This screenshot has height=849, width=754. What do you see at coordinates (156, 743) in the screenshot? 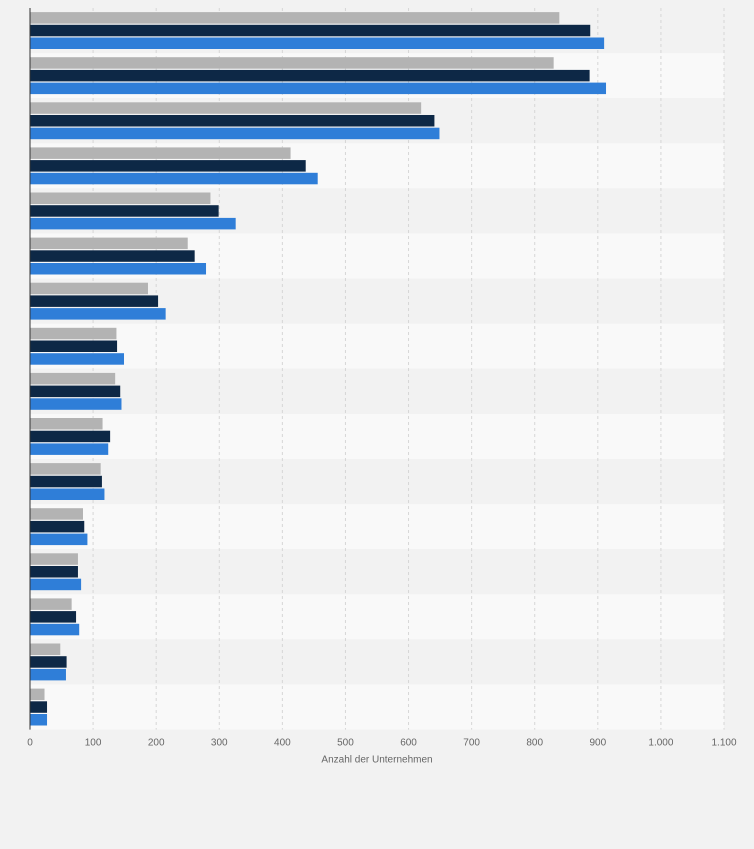
I see `x-tick-label: 200` at bounding box center [156, 743].